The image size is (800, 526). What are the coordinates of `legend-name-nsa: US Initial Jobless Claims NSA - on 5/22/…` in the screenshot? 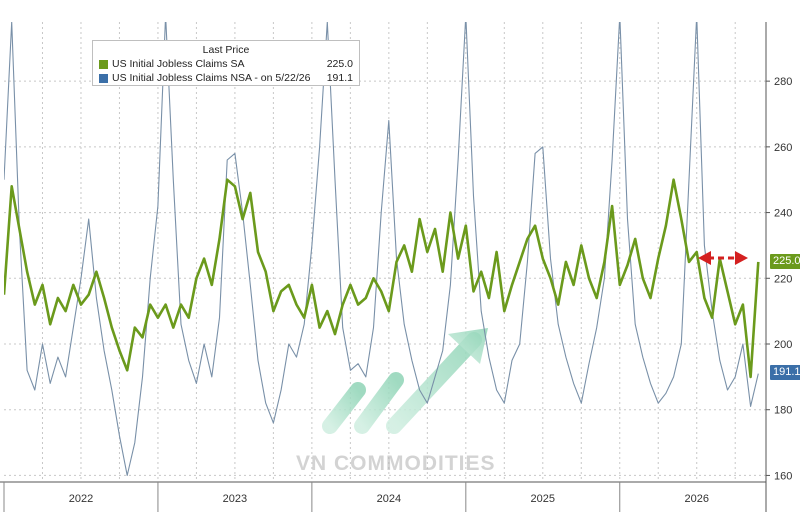 It's located at (211, 78).